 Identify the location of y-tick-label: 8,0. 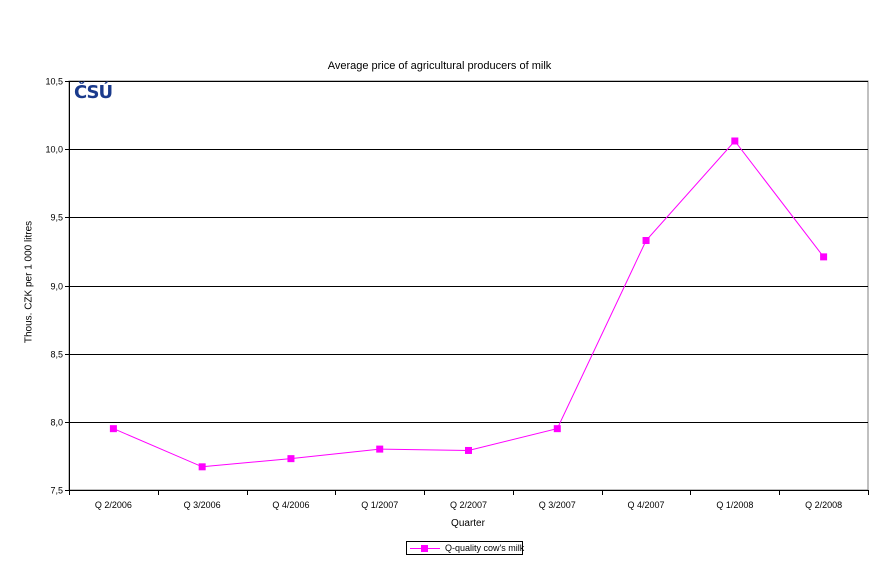
(56, 423).